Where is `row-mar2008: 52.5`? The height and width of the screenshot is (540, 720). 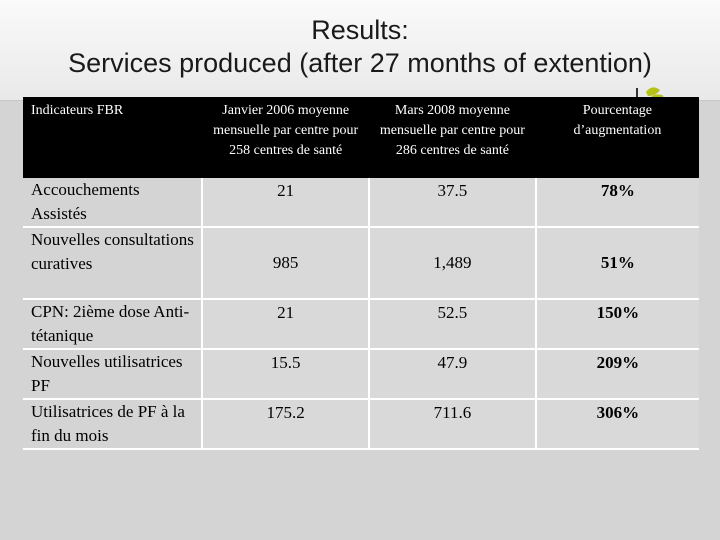
row-mar2008: 52.5 is located at coordinates (453, 324).